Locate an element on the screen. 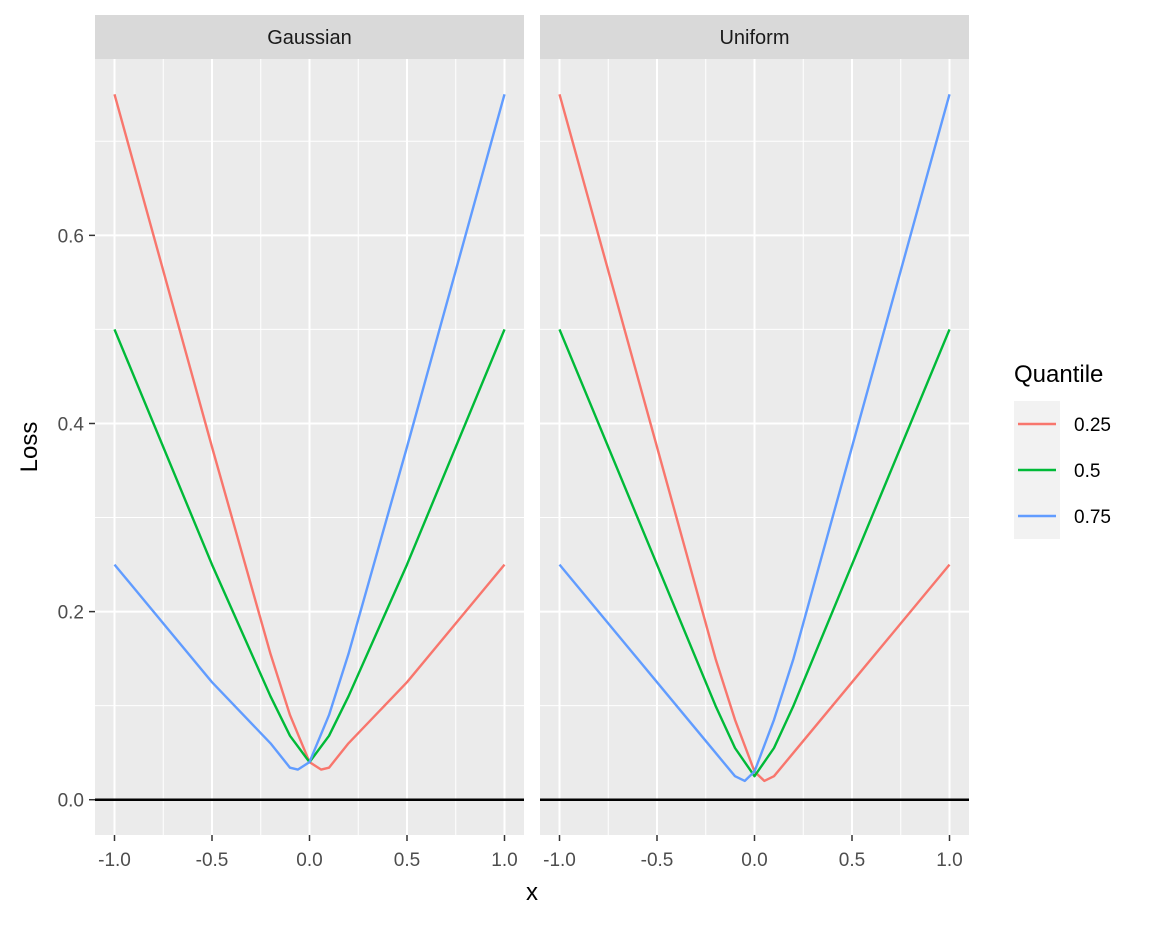 The image size is (1152, 926). x-axis-title: x is located at coordinates (532, 892).